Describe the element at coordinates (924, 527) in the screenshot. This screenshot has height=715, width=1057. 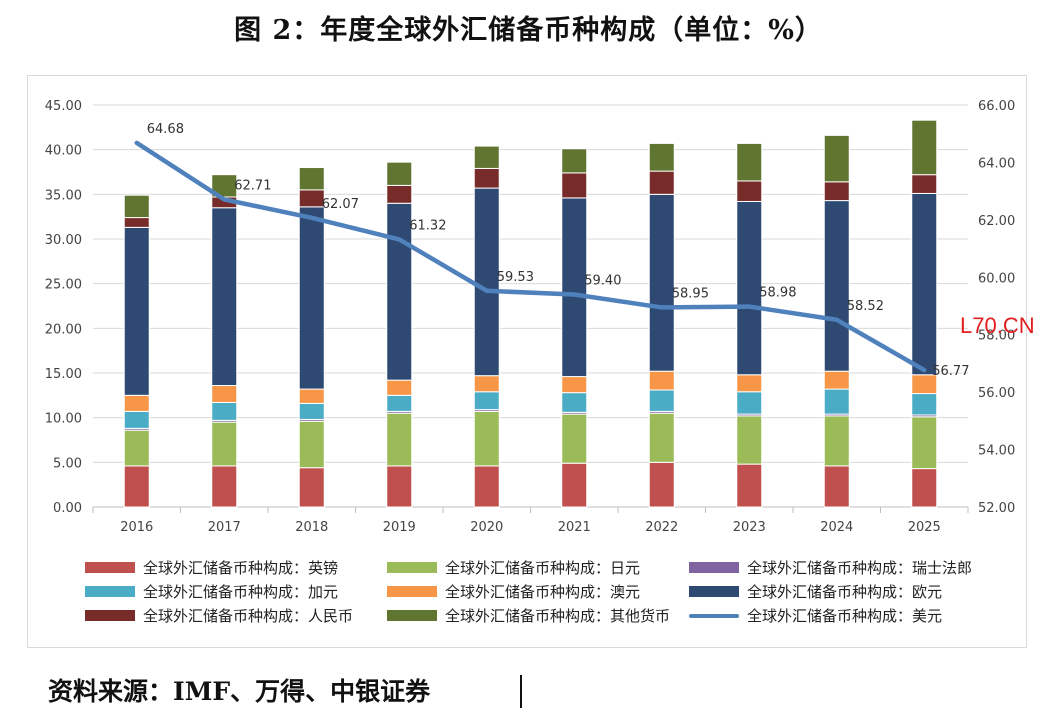
I see `x-axis-tick-label: 2025` at that location.